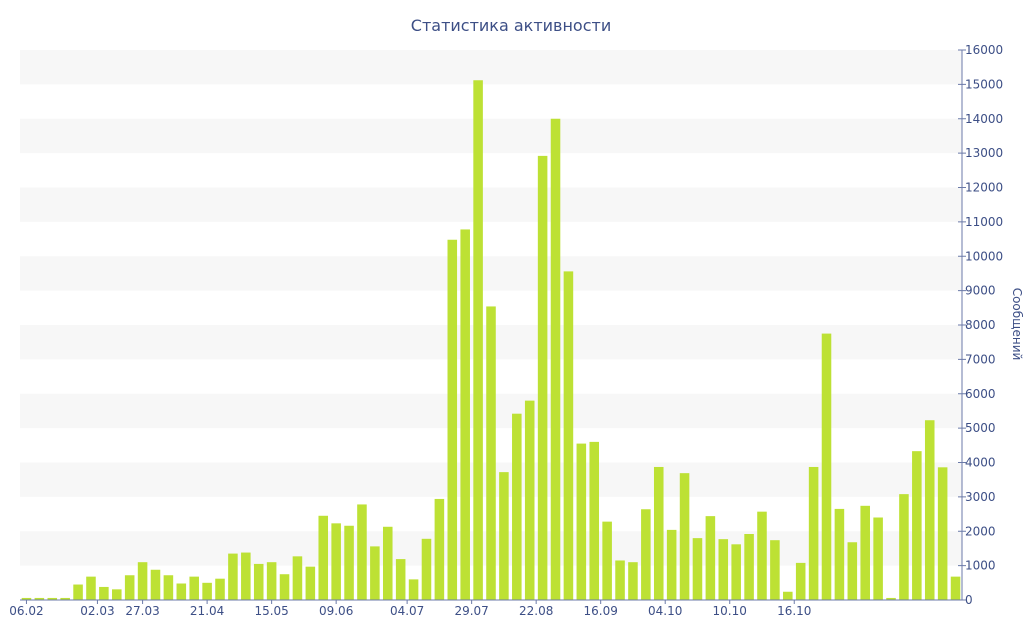  Describe the element at coordinates (980, 359) in the screenshot. I see `y-tick-label: 7000` at that location.